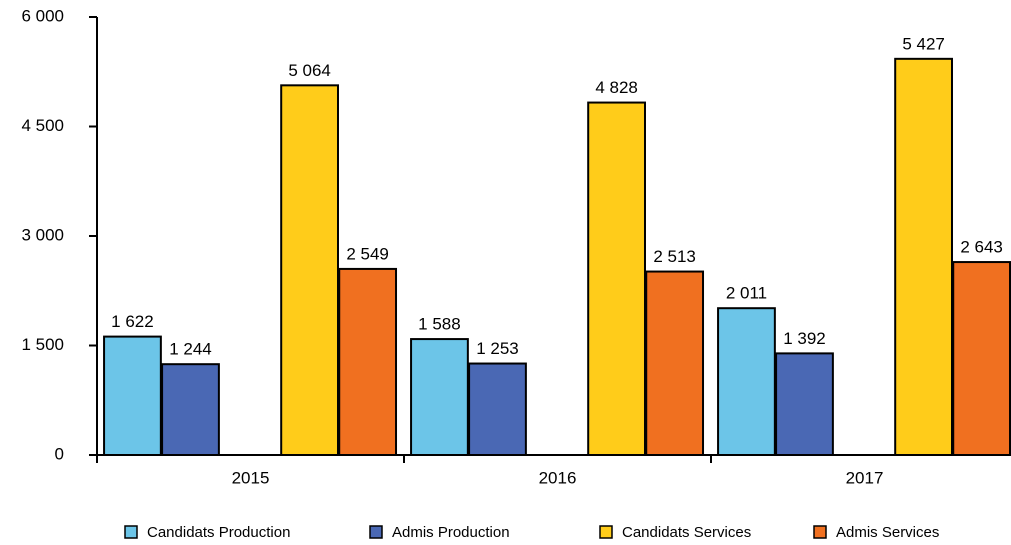  What do you see at coordinates (497, 348) in the screenshot?
I see `data-label: 1 253` at bounding box center [497, 348].